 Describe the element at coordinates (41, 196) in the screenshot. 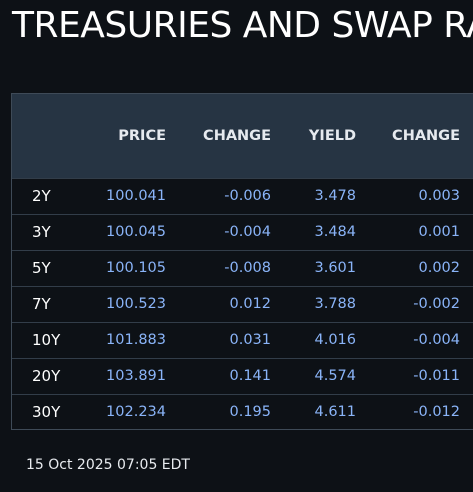

I see `tenor-cell: 2Y` at that location.